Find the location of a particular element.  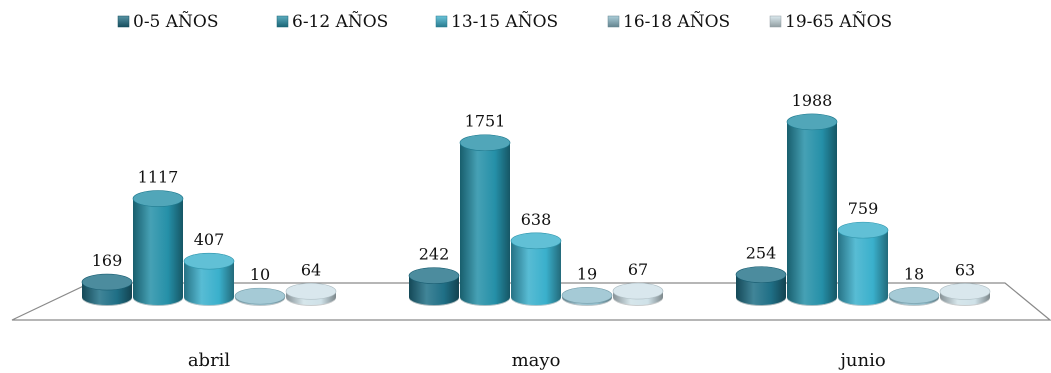

legend-item: 6-12 AÑOS is located at coordinates (332, 21).